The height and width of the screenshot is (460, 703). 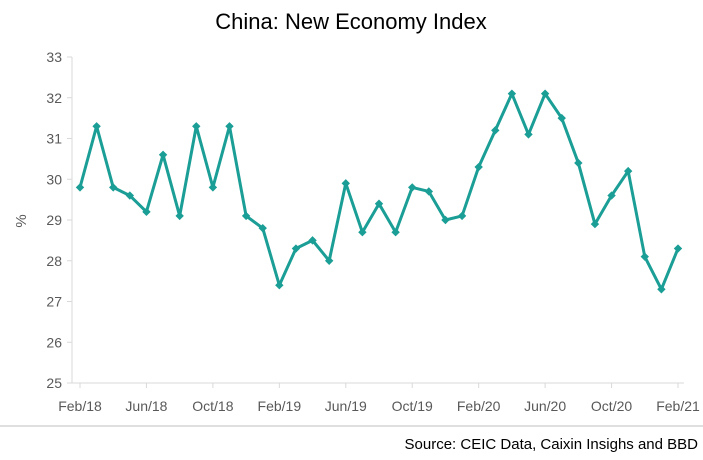 I want to click on y-tick-label: 28, so click(x=54, y=261).